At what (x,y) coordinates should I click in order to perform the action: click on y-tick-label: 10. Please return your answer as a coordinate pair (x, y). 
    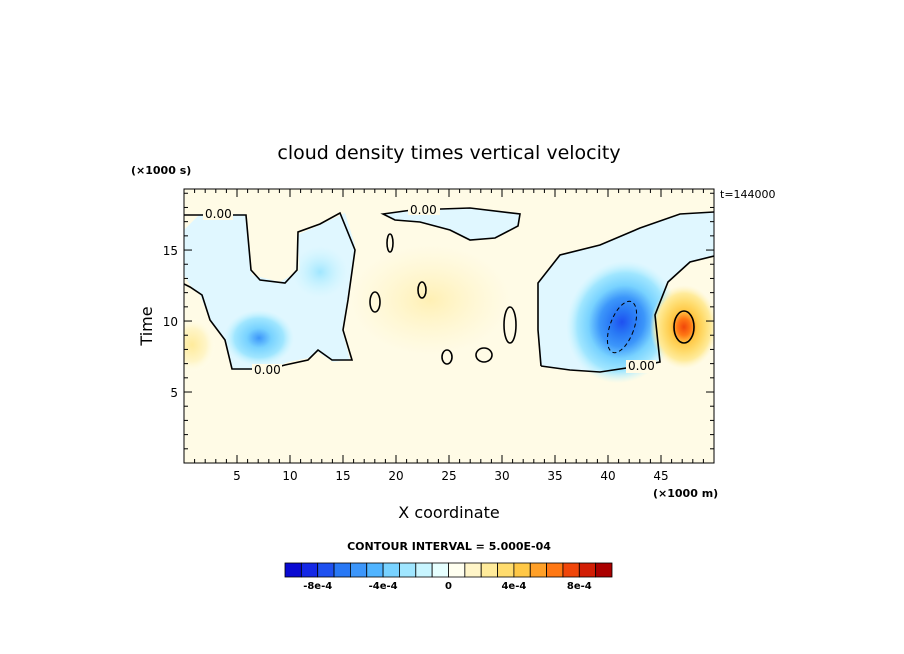
    Looking at the image, I should click on (170, 322).